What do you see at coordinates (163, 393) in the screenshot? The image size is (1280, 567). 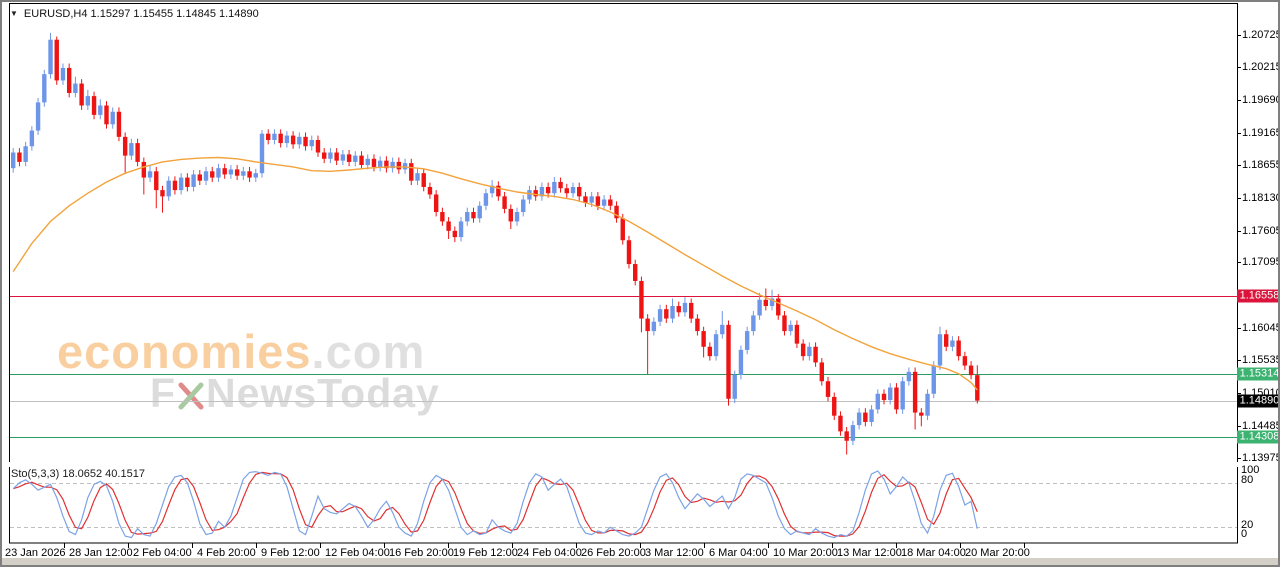 I see `watermark-tagline-f: F` at bounding box center [163, 393].